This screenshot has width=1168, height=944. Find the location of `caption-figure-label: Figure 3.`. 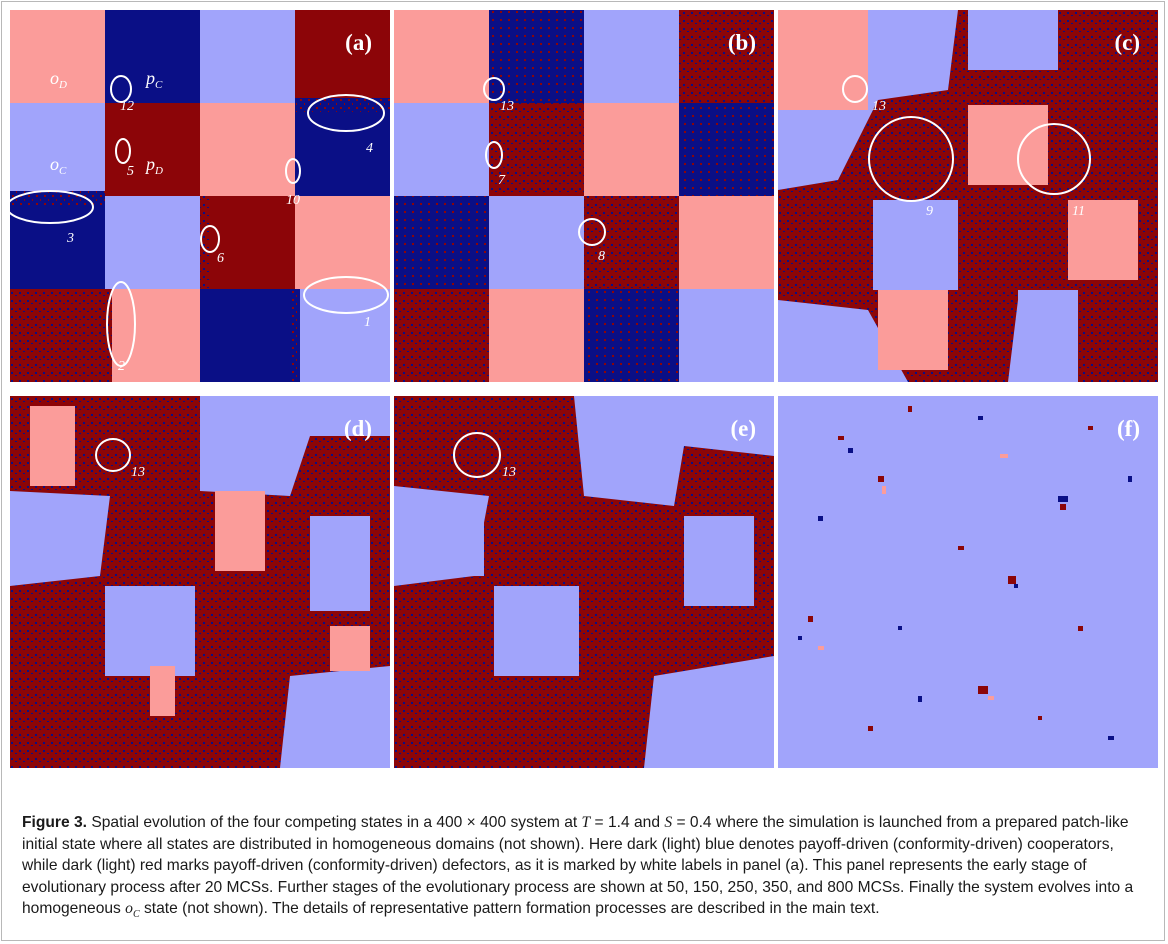

caption-figure-label: Figure 3. is located at coordinates (54, 822).